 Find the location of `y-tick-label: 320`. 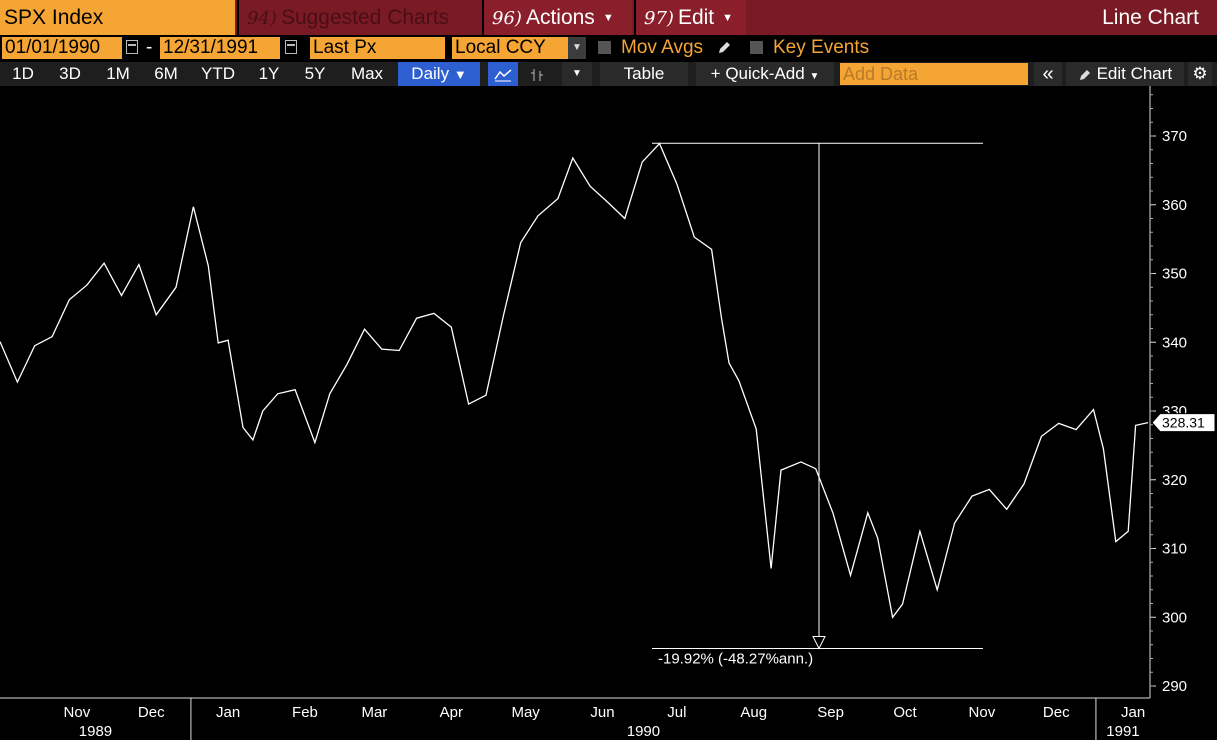

y-tick-label: 320 is located at coordinates (1174, 480).